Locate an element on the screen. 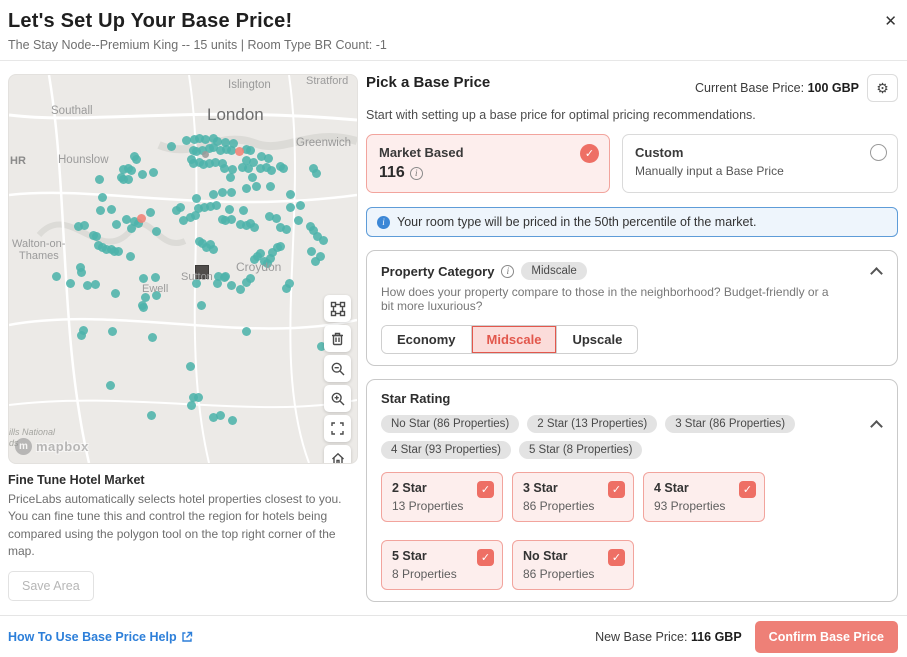 This screenshot has height=657, width=907. radio-unselected-icon is located at coordinates (878, 152).